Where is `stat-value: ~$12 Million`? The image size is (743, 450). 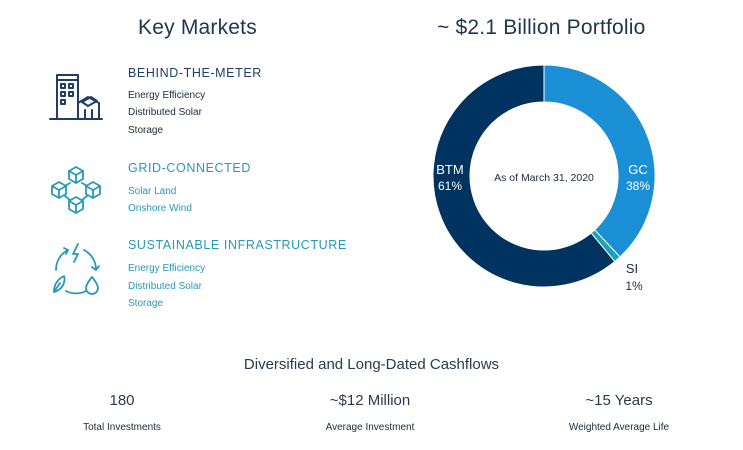 stat-value: ~$12 Million is located at coordinates (370, 400).